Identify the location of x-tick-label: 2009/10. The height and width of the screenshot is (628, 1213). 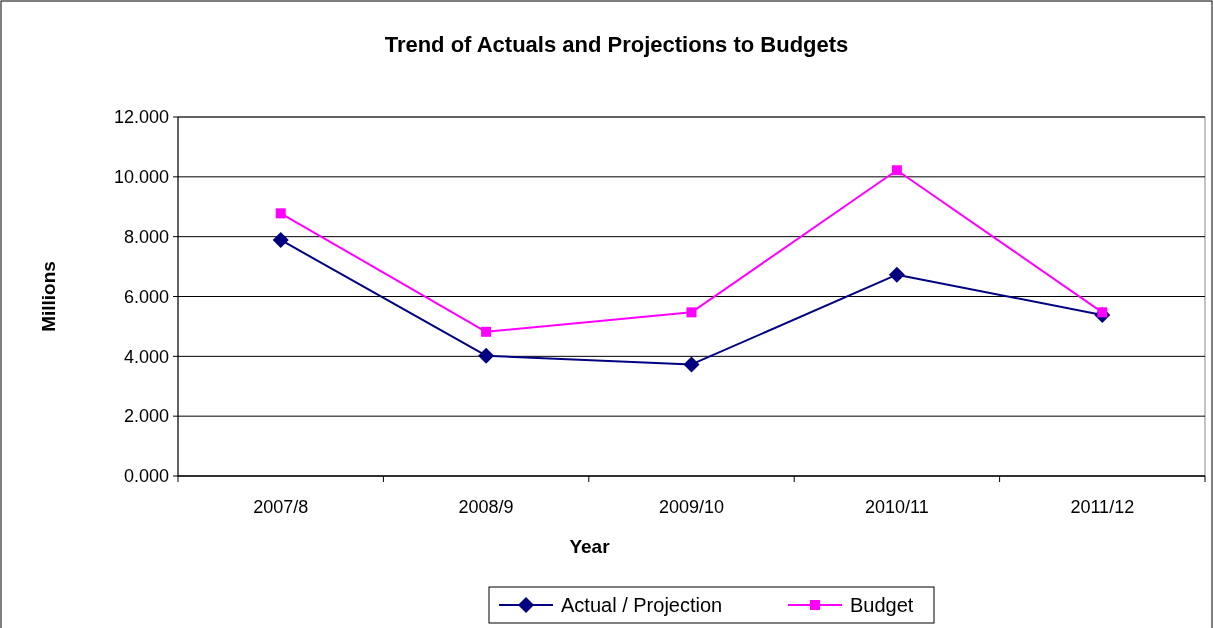
(691, 507).